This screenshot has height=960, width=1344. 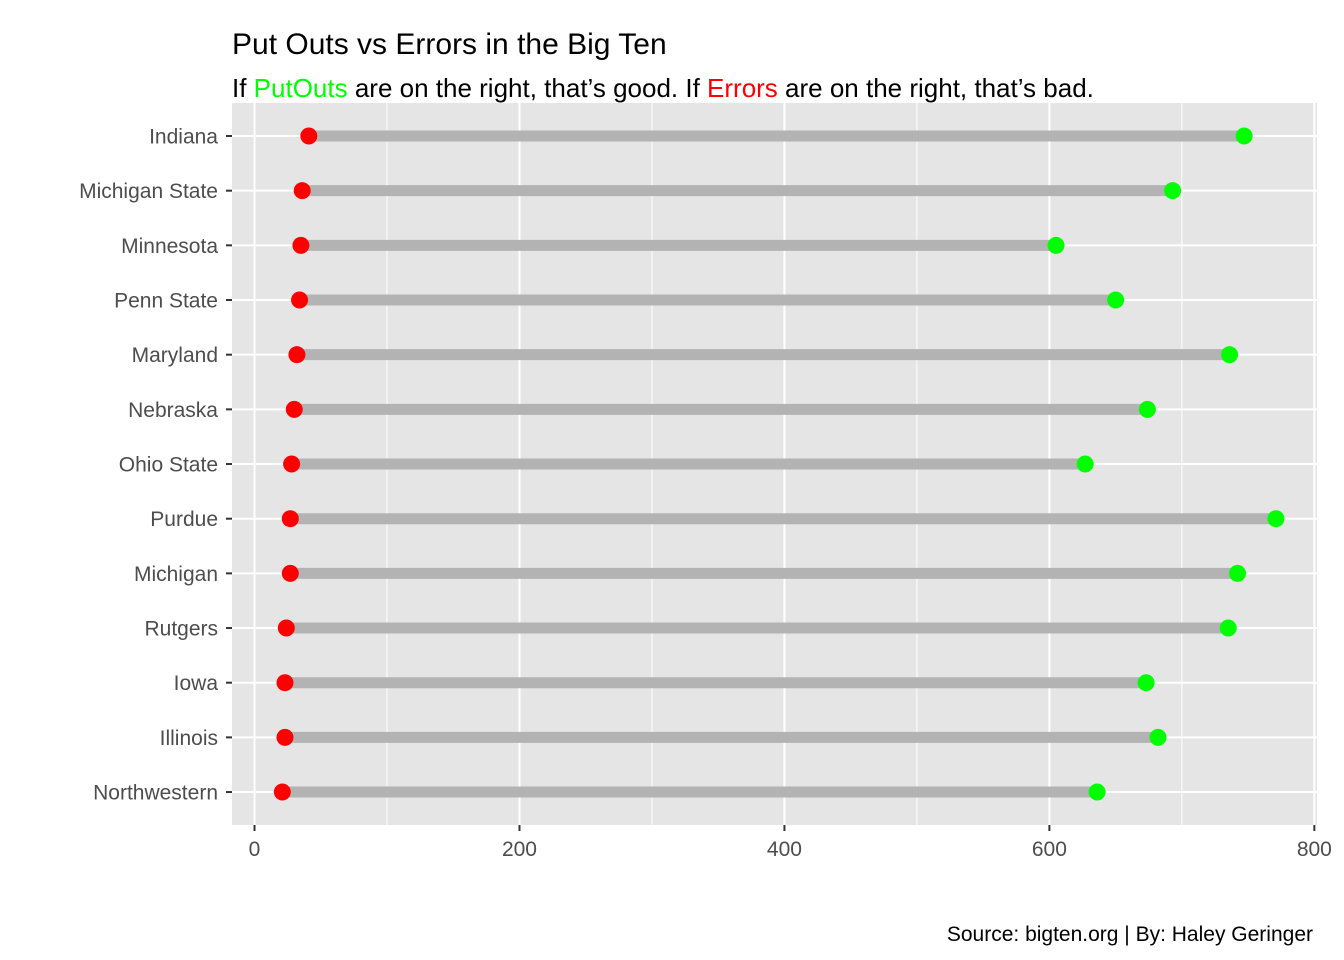 What do you see at coordinates (449, 44) in the screenshot?
I see `chart-title: Put Outs vs Errors in the Big Ten` at bounding box center [449, 44].